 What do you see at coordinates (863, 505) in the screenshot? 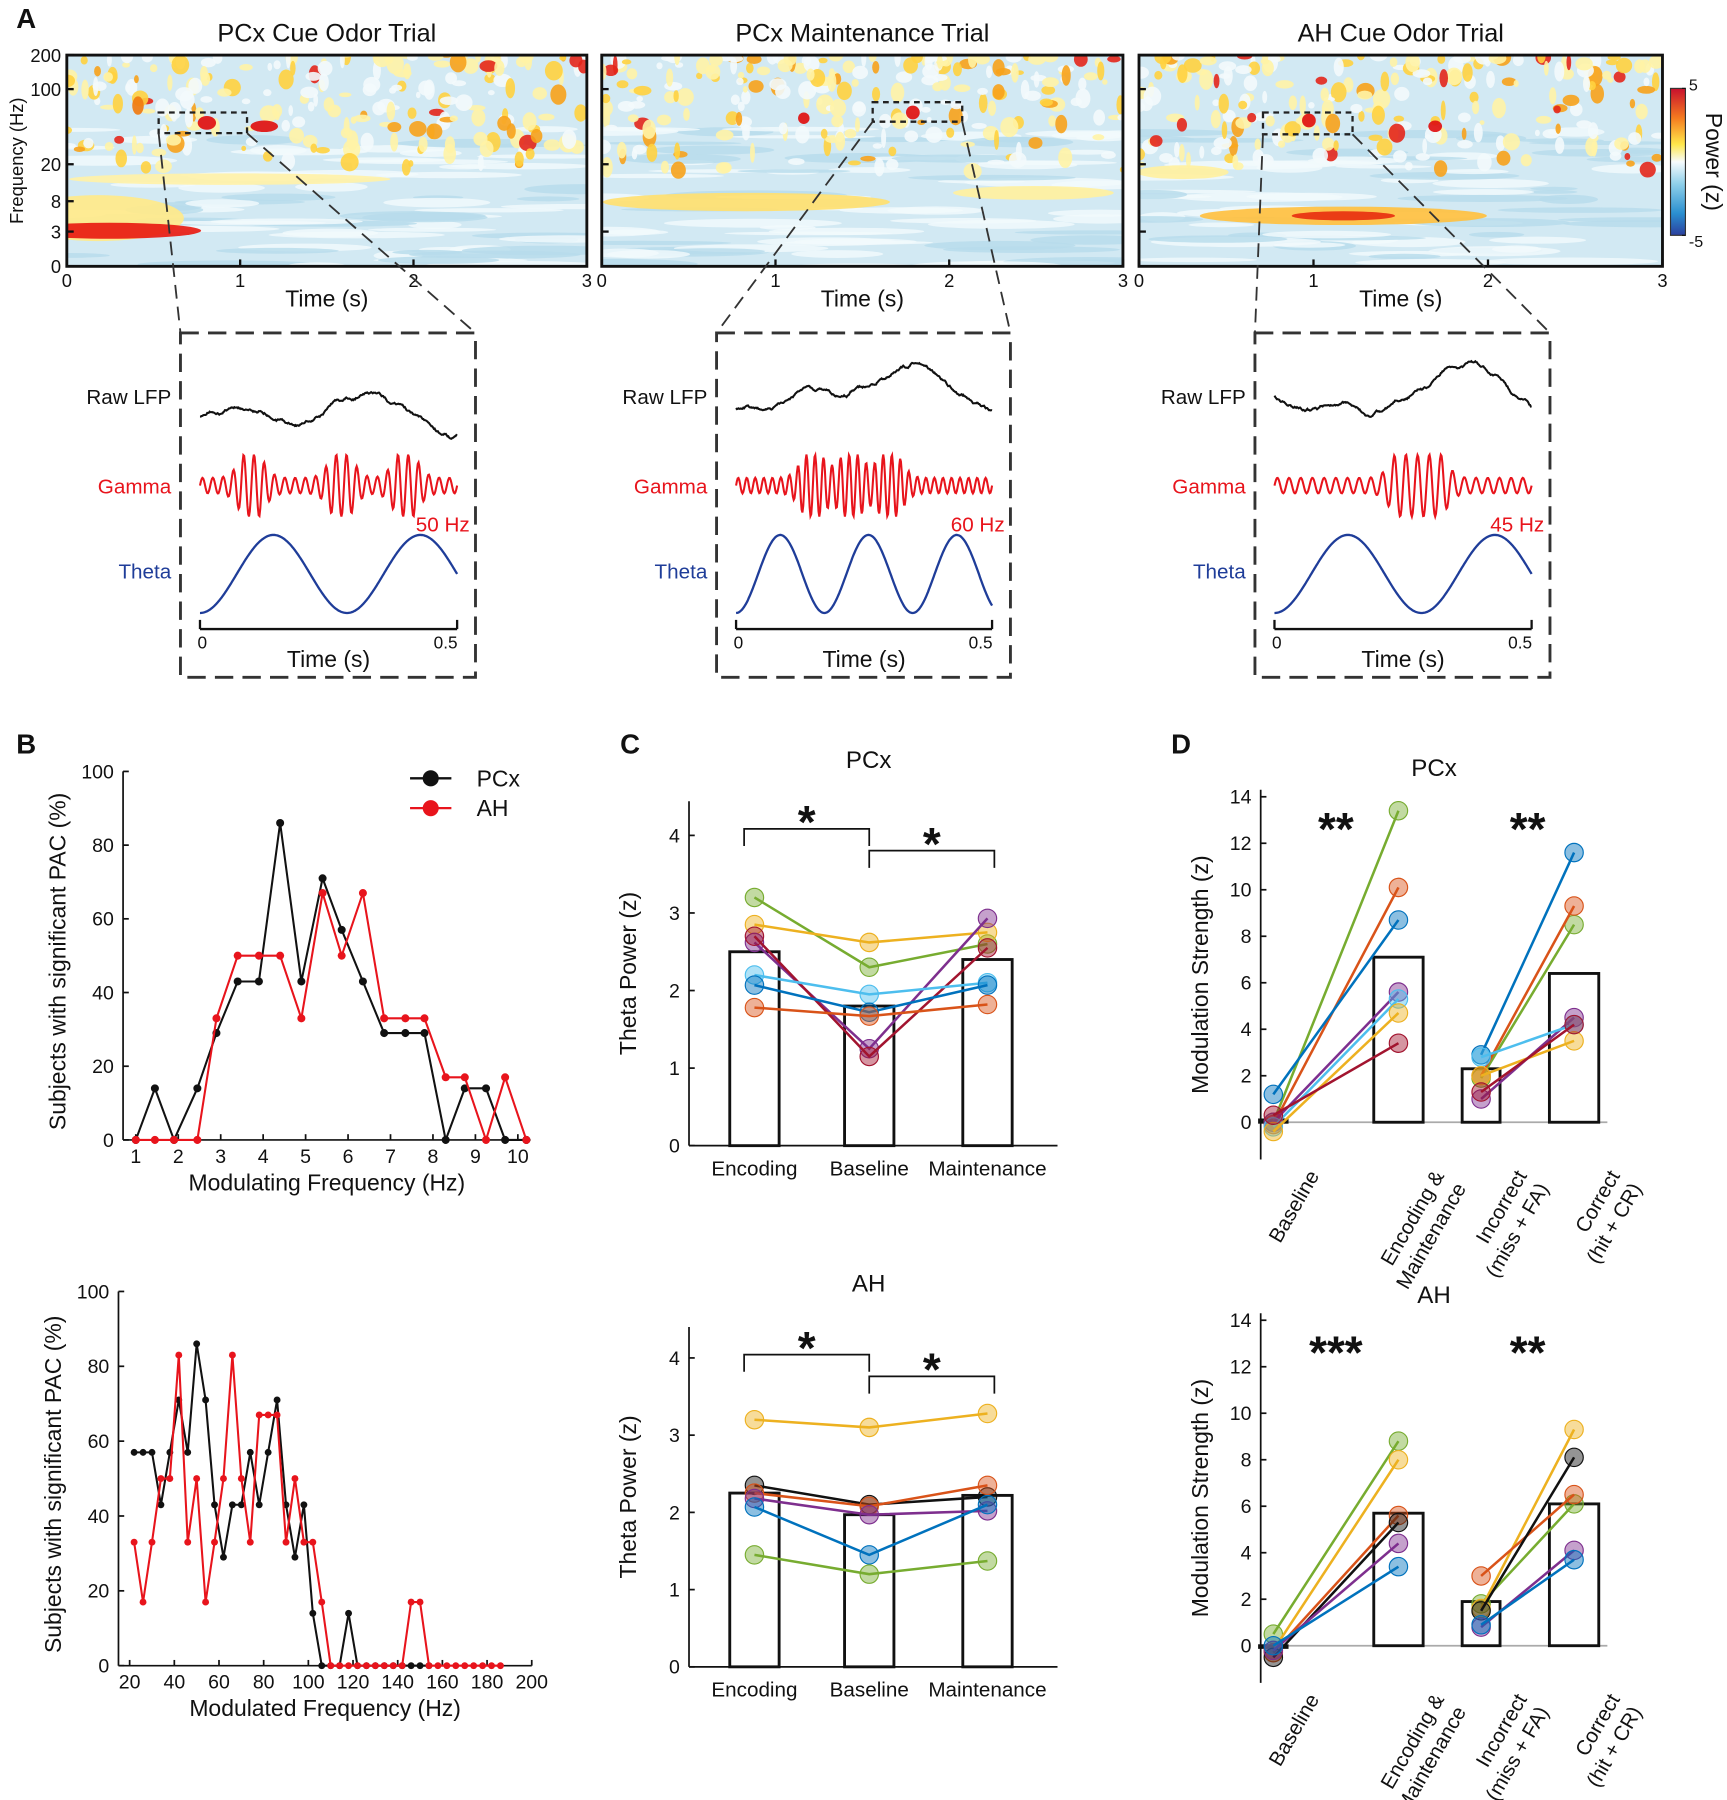
I see `inset-frame` at bounding box center [863, 505].